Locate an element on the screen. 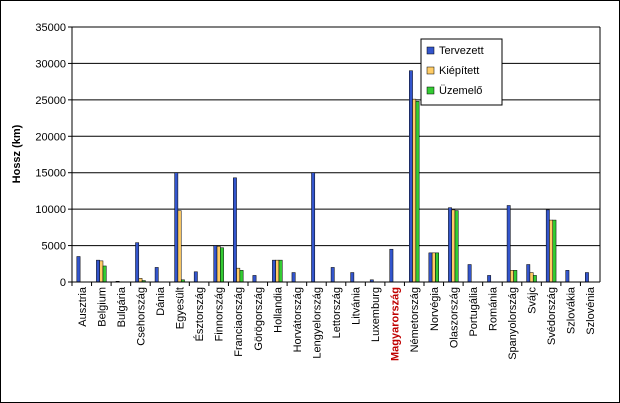  bar-Üzemelő-Finnország is located at coordinates (222, 265).